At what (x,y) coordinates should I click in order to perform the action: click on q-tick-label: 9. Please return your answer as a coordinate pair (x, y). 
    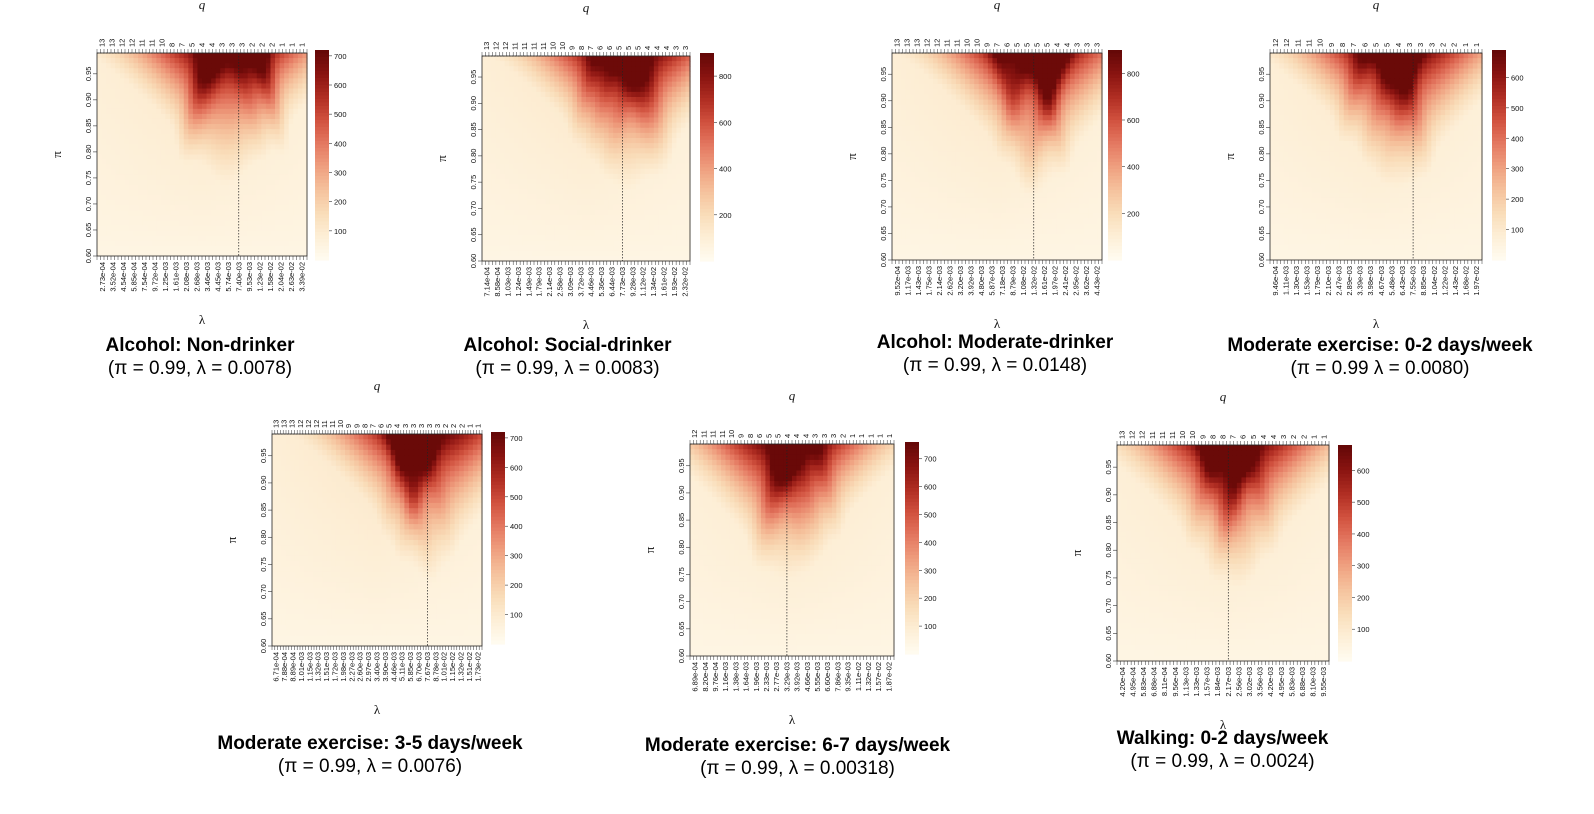
    Looking at the image, I should click on (571, 48).